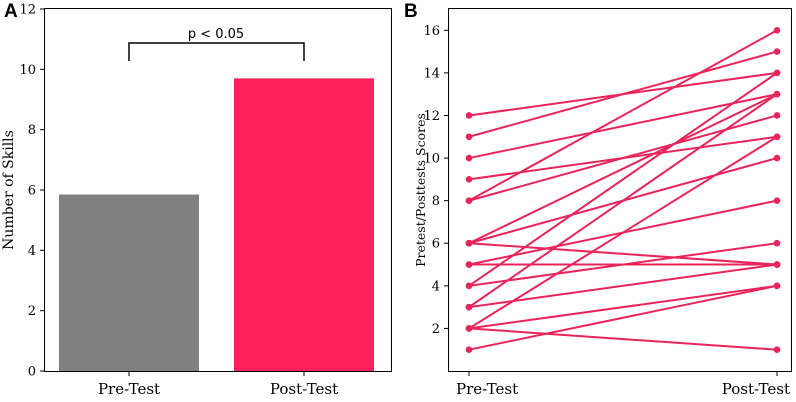  I want to click on panel-a-ytick-label: 8, so click(32, 130).